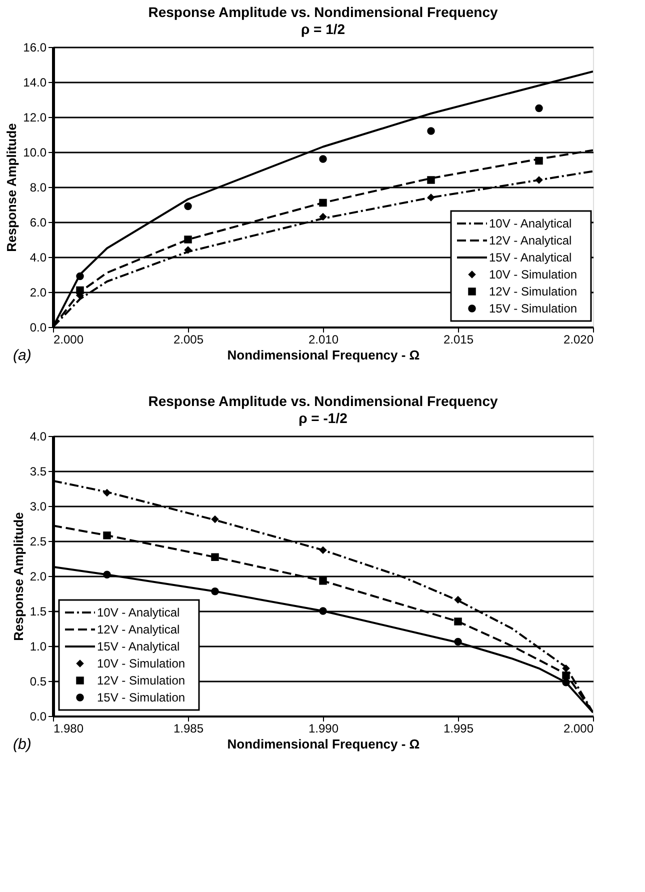 The image size is (645, 892). What do you see at coordinates (38, 471) in the screenshot?
I see `y-tick-label: 3.5` at bounding box center [38, 471].